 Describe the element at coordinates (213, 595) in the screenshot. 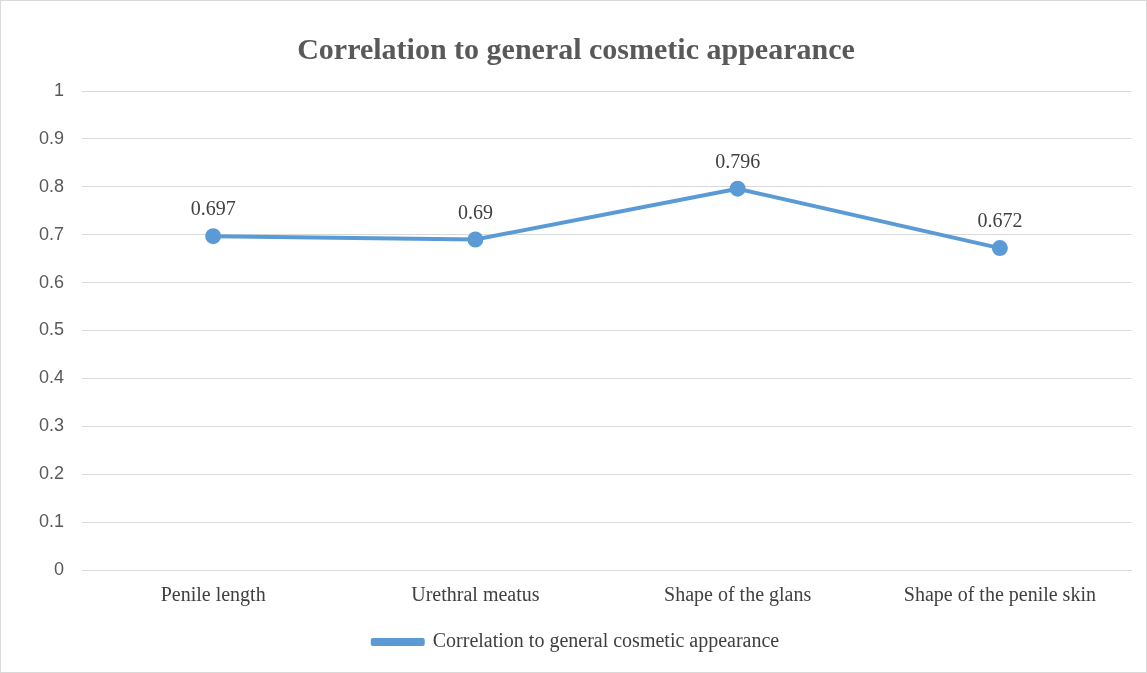

I see `x-tick-label: Penile length` at that location.